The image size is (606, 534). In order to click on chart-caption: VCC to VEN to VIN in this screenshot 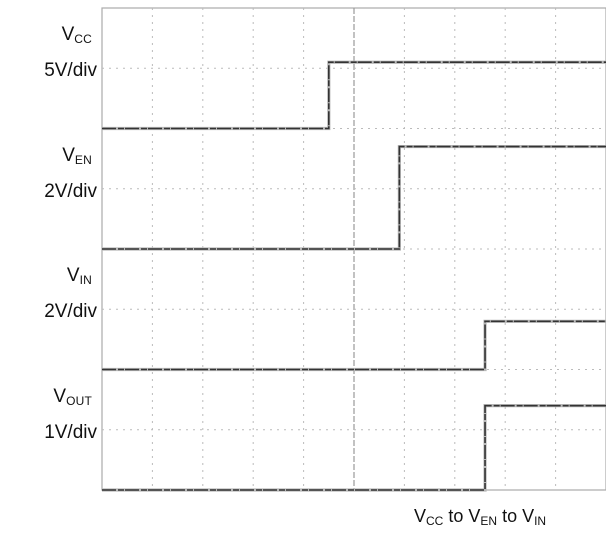, I will do `click(480, 517)`.